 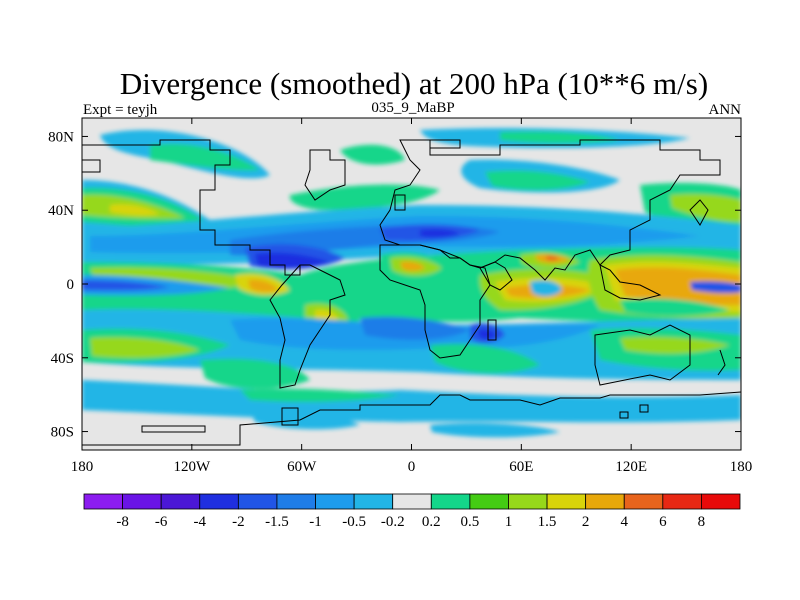 What do you see at coordinates (487, 334) in the screenshot?
I see `contour-deepblue-madagascar` at bounding box center [487, 334].